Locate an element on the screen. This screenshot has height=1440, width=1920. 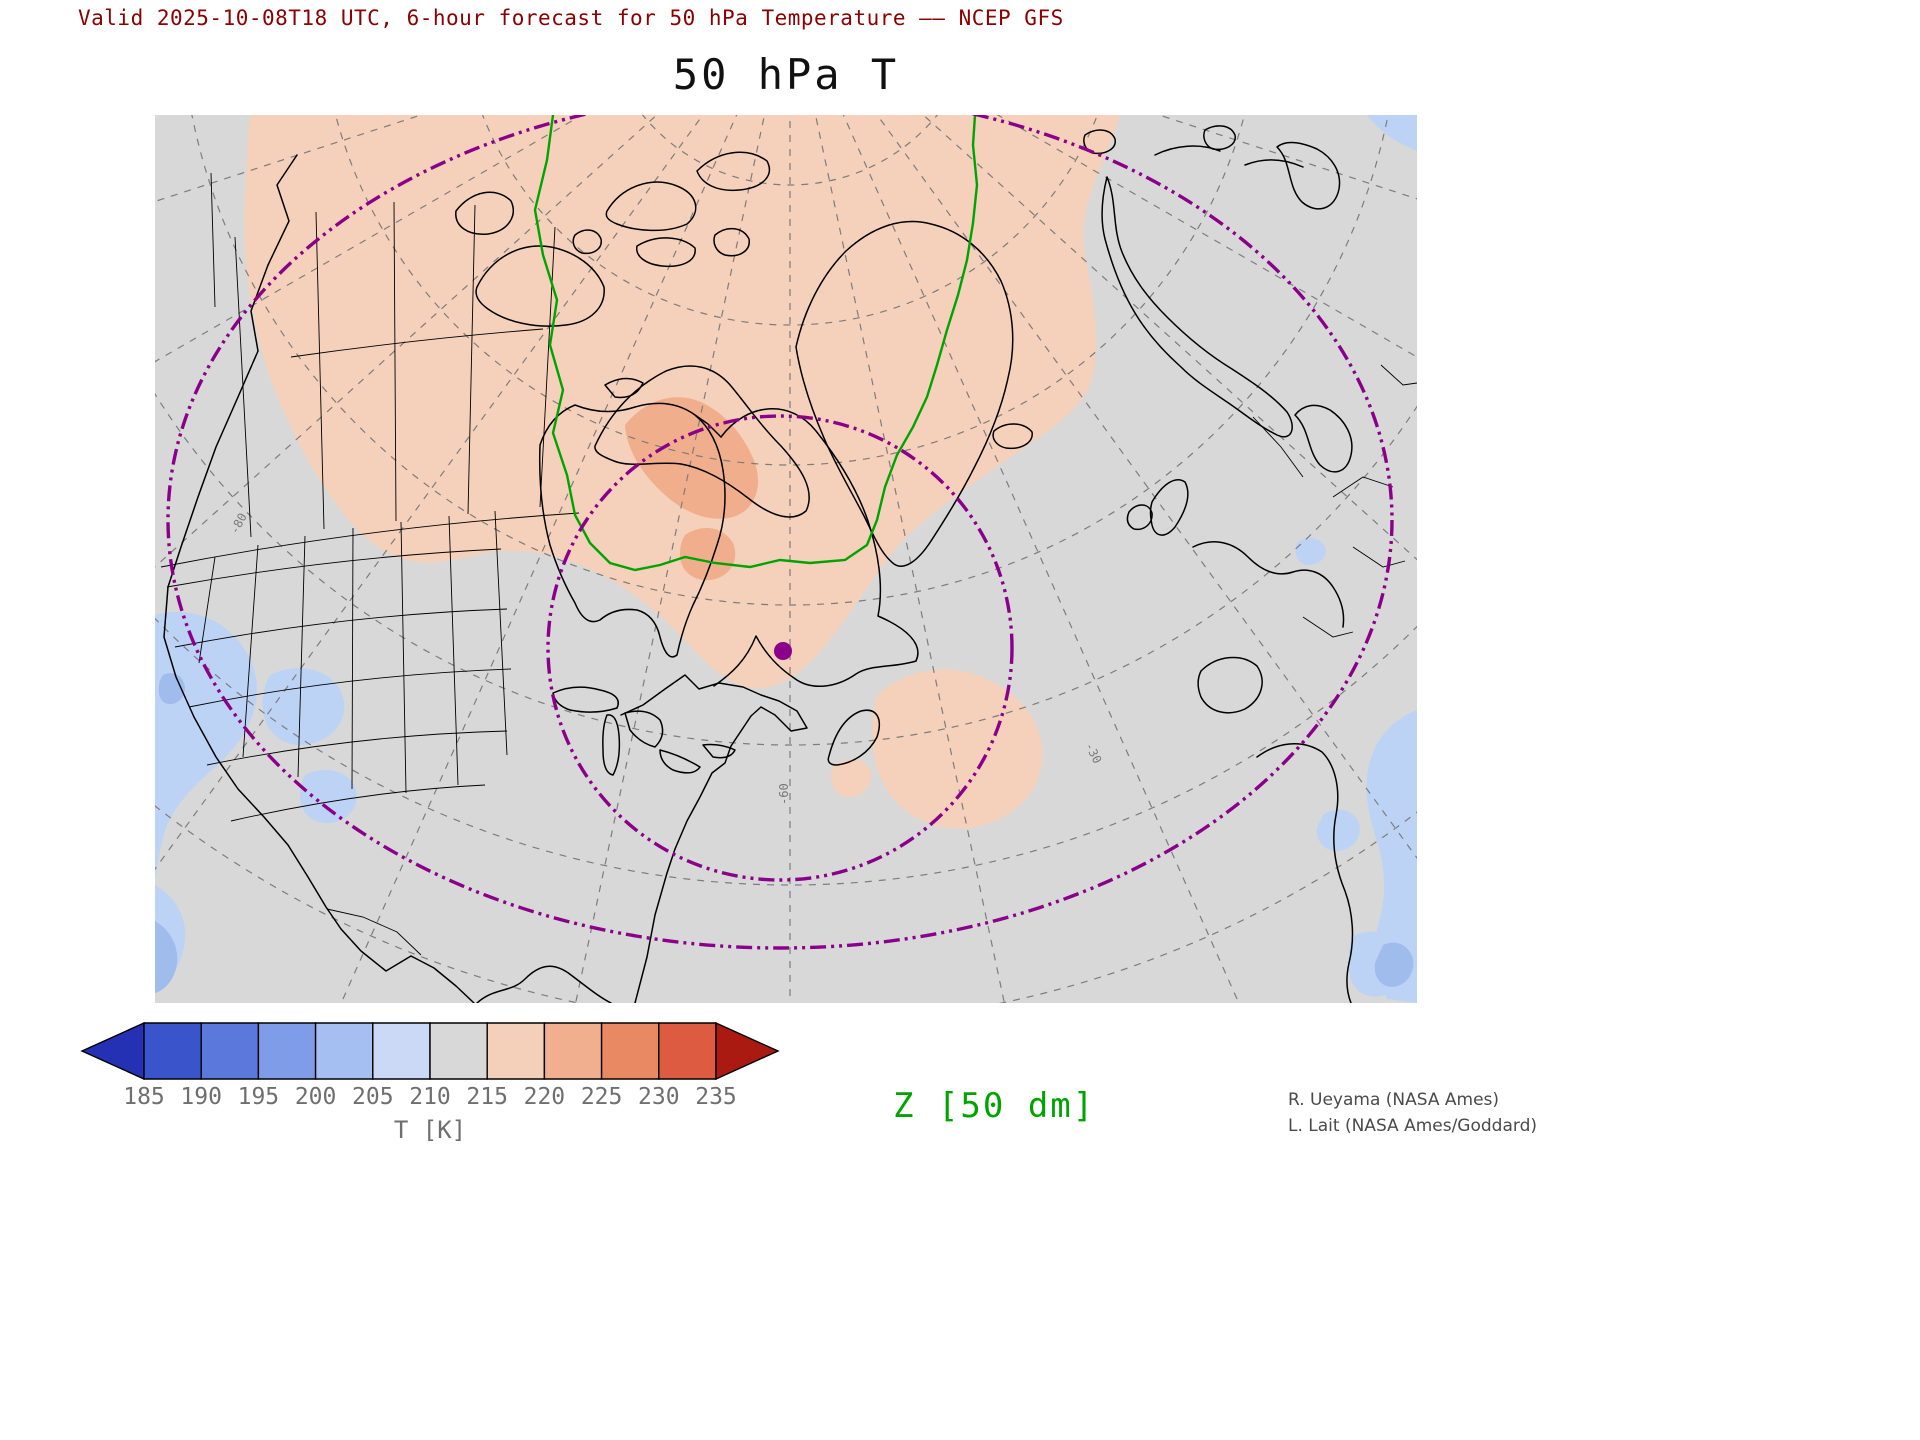
z-overlay-label: Z [50 dm] is located at coordinates (994, 1106).